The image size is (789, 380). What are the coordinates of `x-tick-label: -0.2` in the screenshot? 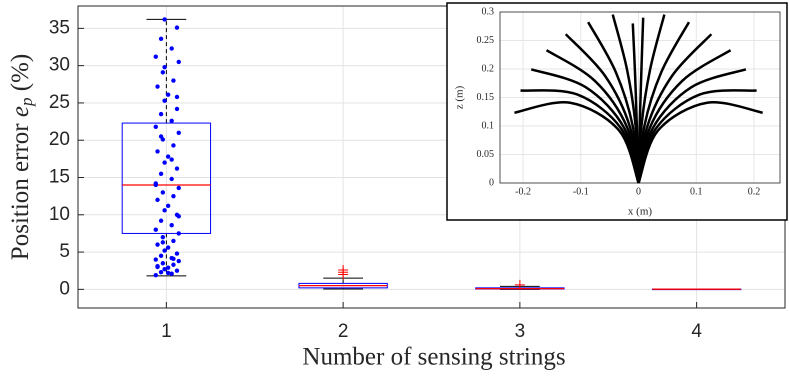 It's located at (523, 191).